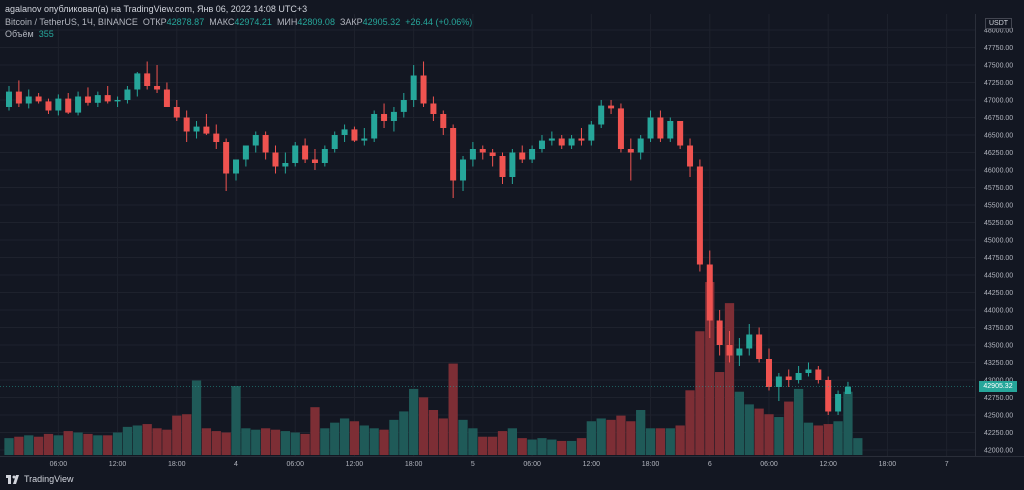  I want to click on price-tick-label: 47500.00, so click(998, 66).